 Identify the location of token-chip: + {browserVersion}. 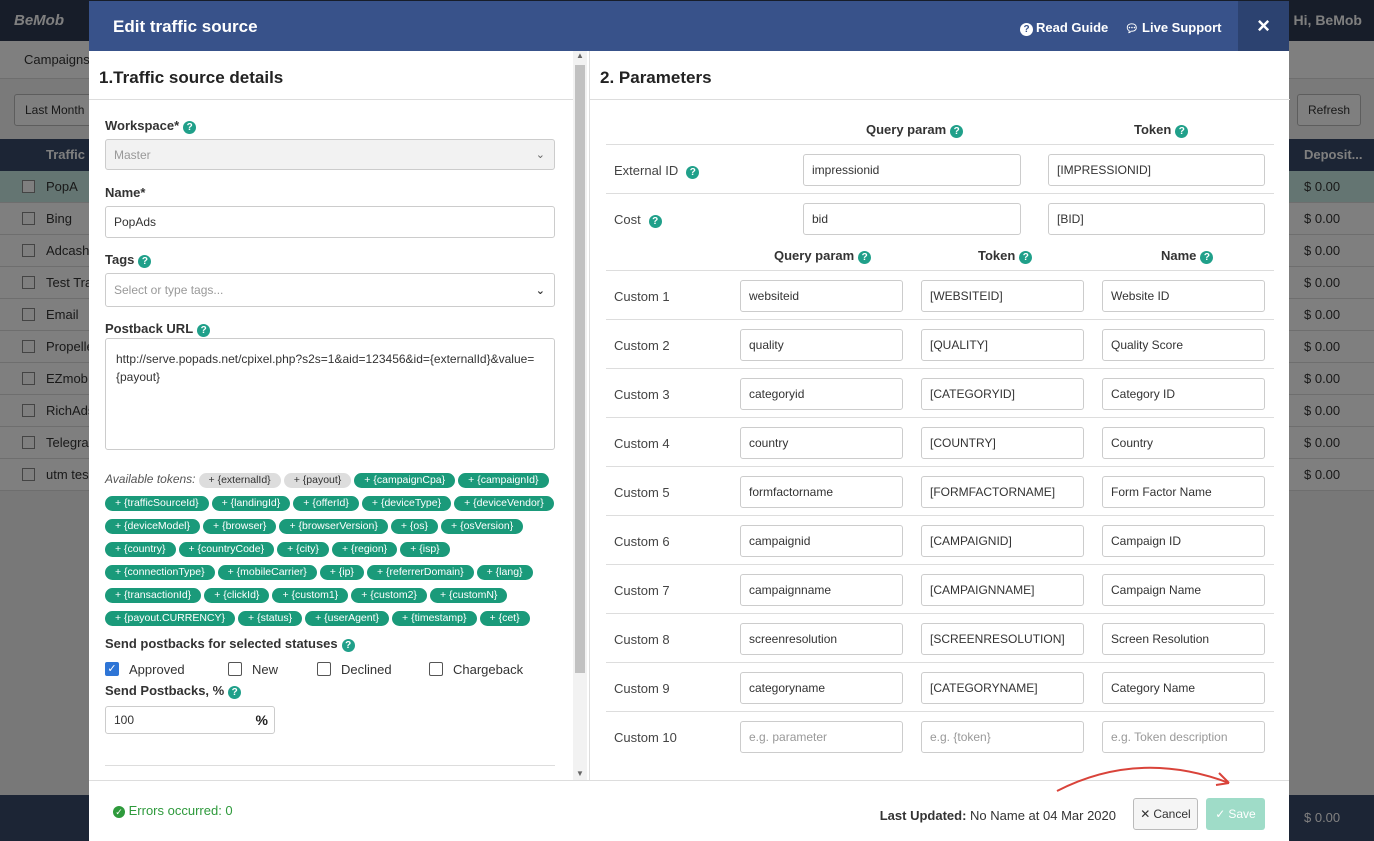
(333, 526).